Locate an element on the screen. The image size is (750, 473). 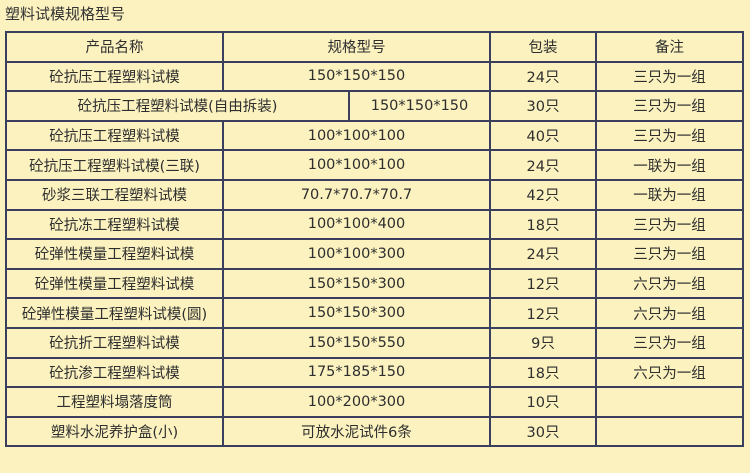
product-name-cell: 砼抗冻工程塑料试模 is located at coordinates (114, 224).